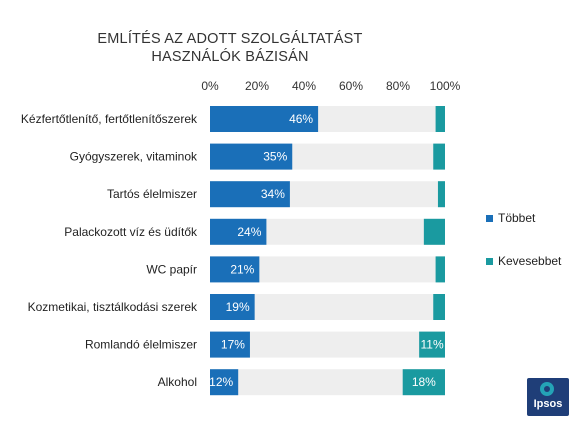 This screenshot has height=435, width=580. I want to click on legend-item-tobbet: Többet, so click(510, 218).